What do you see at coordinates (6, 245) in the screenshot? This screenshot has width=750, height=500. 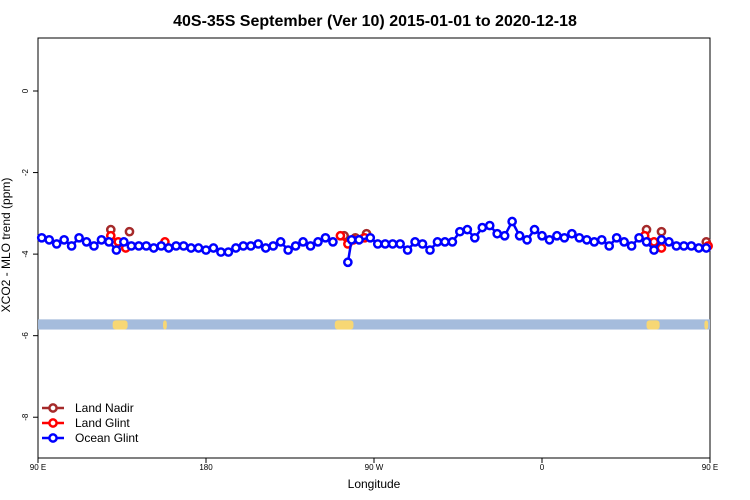 I see `y-axis-label: XCO2 - MLO trend (ppm)` at bounding box center [6, 245].